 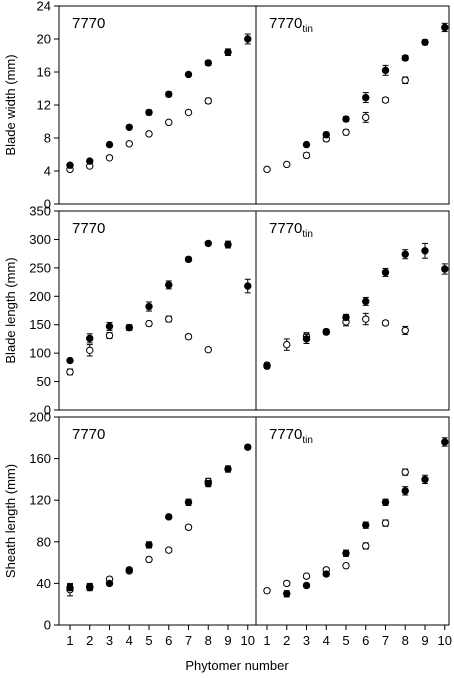 What do you see at coordinates (89, 640) in the screenshot?
I see `x-tick-label: 2` at bounding box center [89, 640].